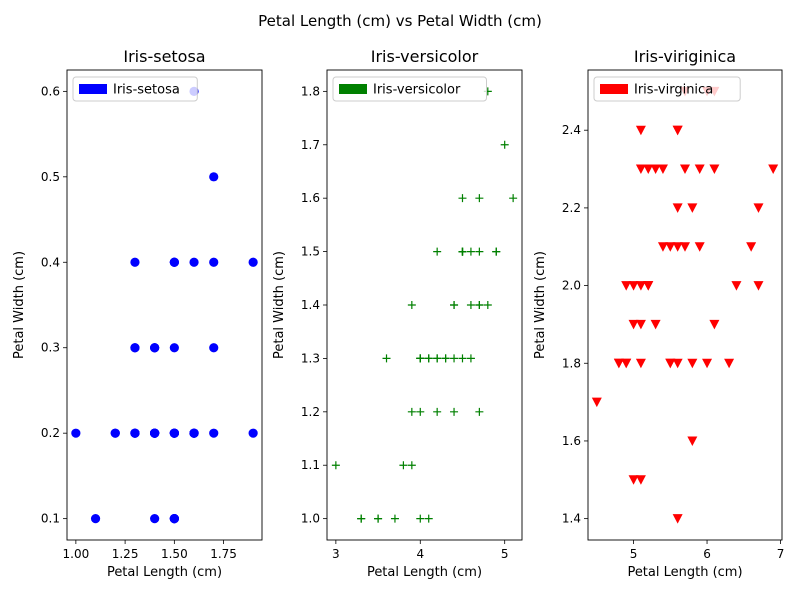  What do you see at coordinates (50, 348) in the screenshot?
I see `y-tick-label: 0.3` at bounding box center [50, 348].